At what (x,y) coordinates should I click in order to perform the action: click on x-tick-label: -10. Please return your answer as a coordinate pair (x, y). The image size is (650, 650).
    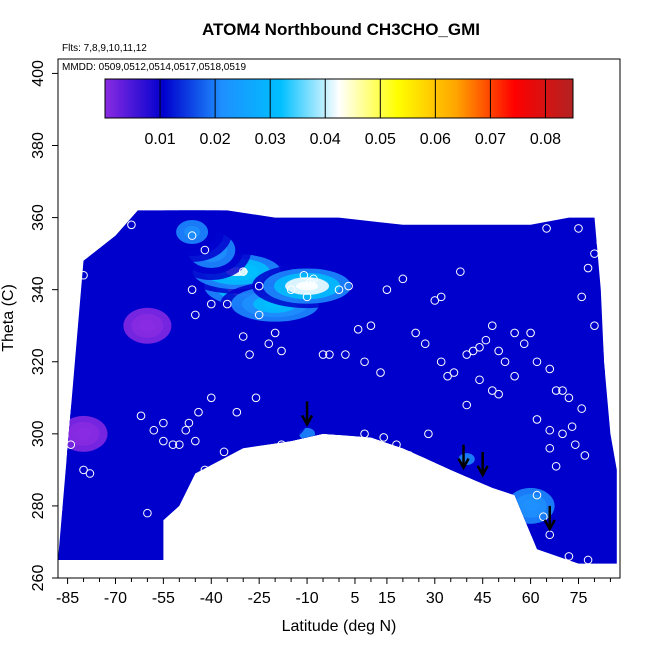
    Looking at the image, I should click on (307, 598).